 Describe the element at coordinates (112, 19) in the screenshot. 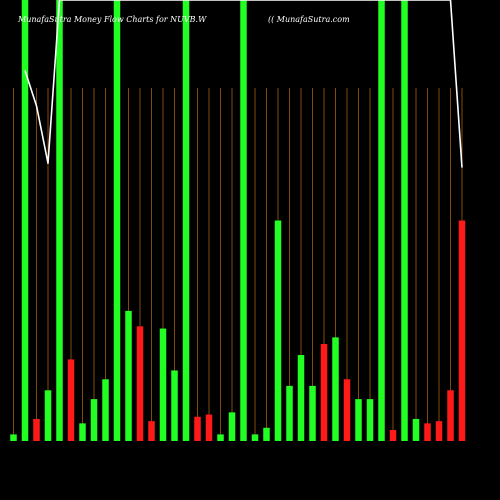

I see `chart-title: MunafaSutra Money Flow Charts for NUVB.W` at that location.